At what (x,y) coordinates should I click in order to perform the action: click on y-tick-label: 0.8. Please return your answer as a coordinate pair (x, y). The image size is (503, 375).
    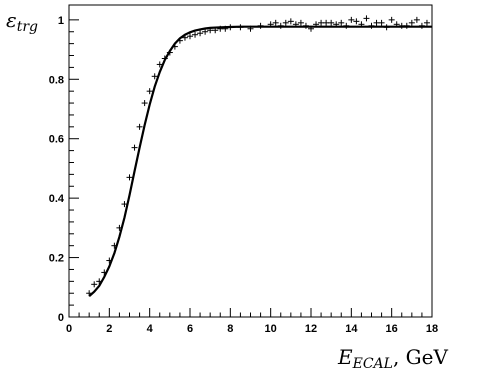
    Looking at the image, I should click on (56, 80).